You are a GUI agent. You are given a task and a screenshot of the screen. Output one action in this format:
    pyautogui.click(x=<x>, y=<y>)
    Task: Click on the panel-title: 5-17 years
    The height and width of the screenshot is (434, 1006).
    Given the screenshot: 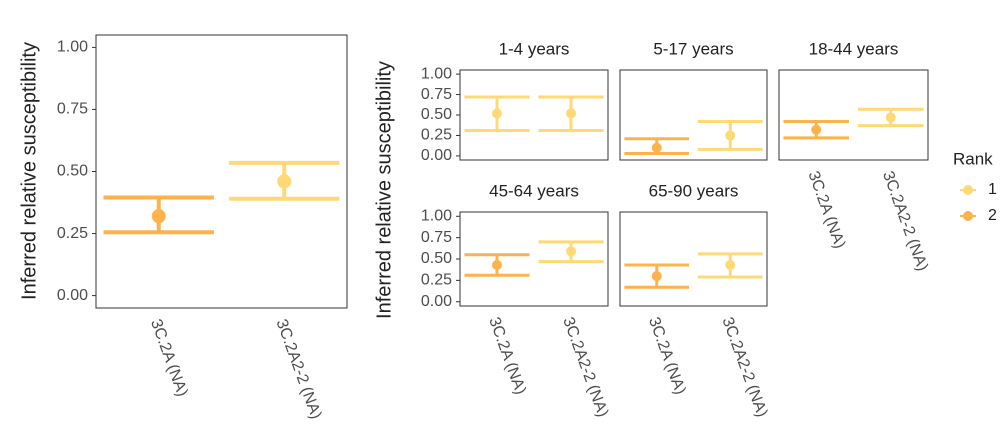 What is the action you would take?
    pyautogui.click(x=693, y=48)
    